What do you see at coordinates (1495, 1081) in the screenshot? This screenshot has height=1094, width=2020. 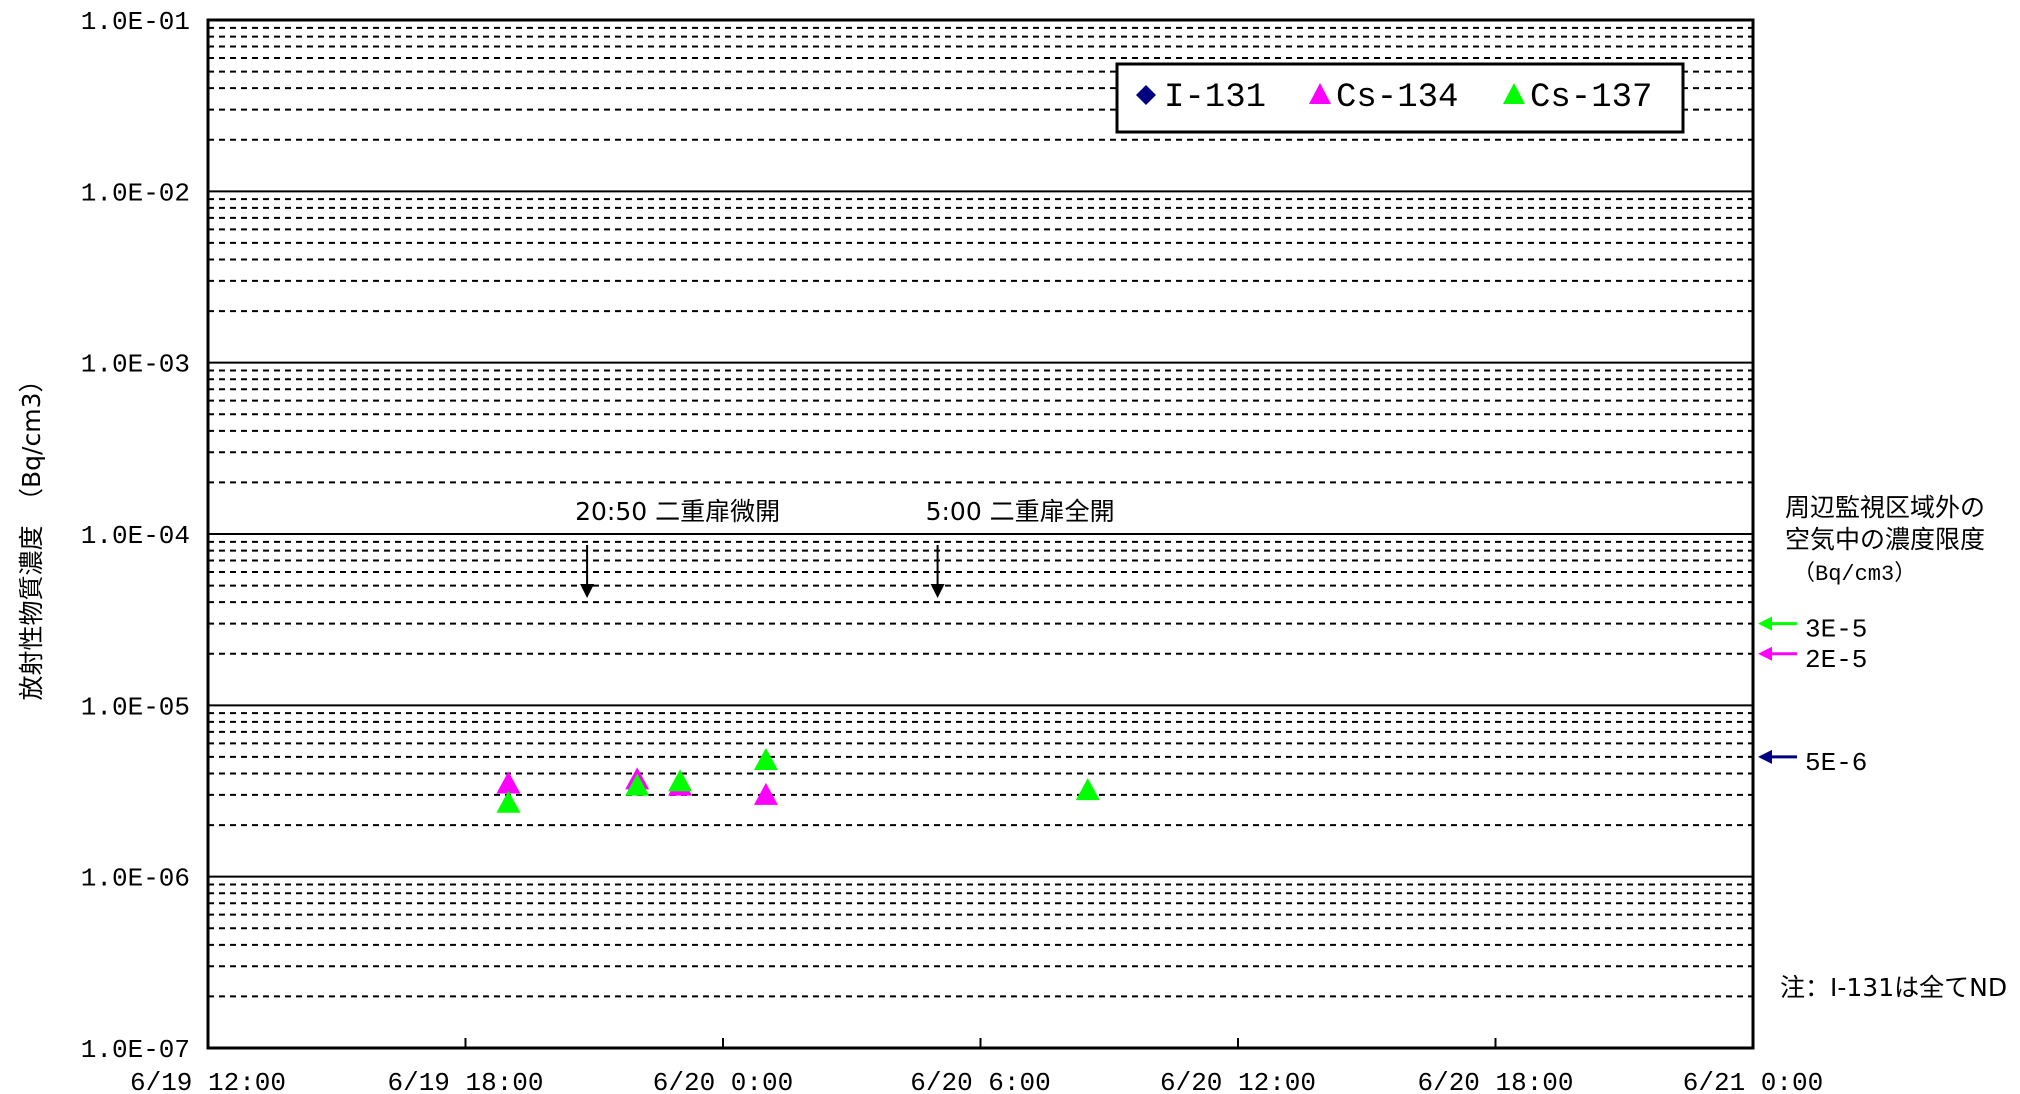 I see `x-tick-label: 6/20 18:00` at bounding box center [1495, 1081].